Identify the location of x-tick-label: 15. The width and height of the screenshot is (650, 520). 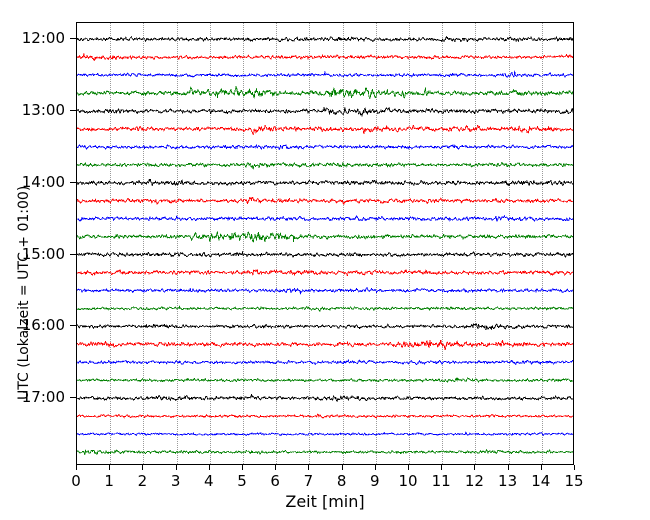
(574, 481).